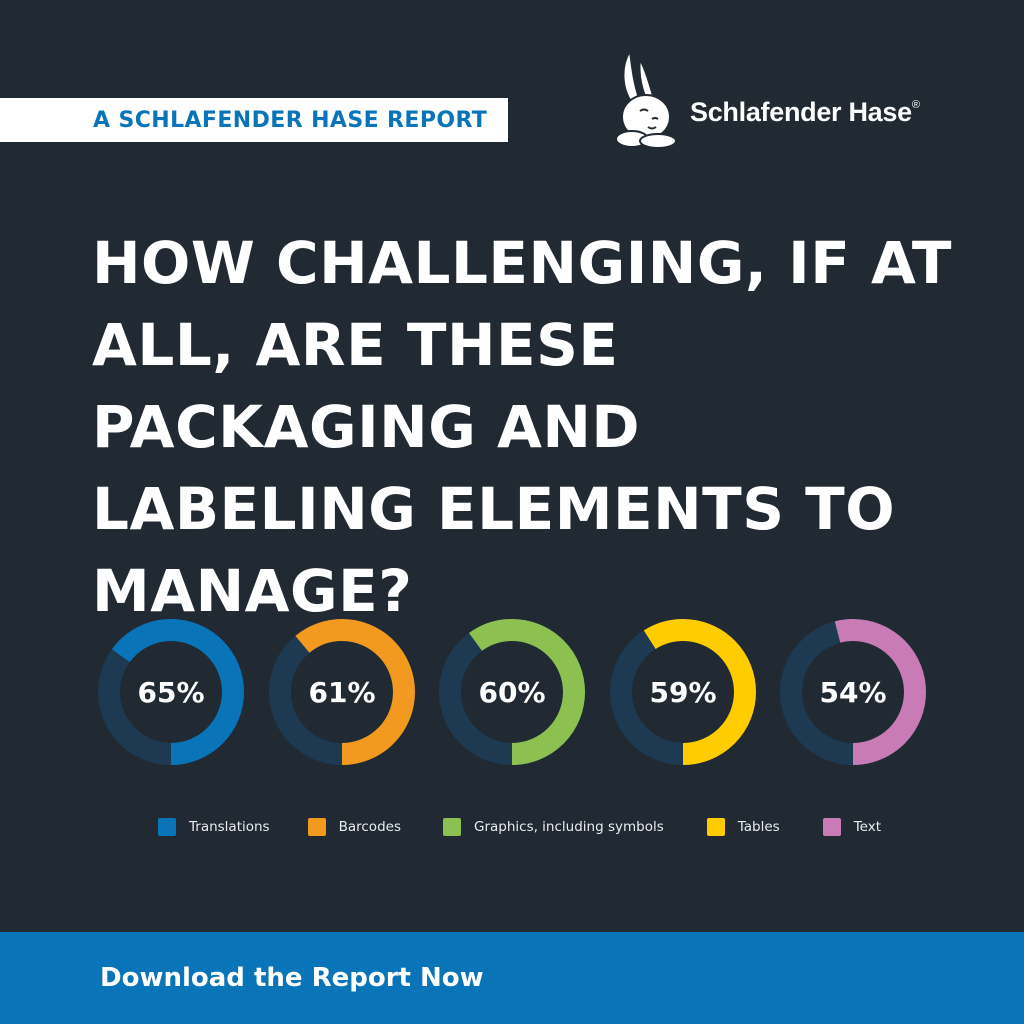 The image size is (1024, 1024). What do you see at coordinates (867, 827) in the screenshot?
I see `legend-label: Text` at bounding box center [867, 827].